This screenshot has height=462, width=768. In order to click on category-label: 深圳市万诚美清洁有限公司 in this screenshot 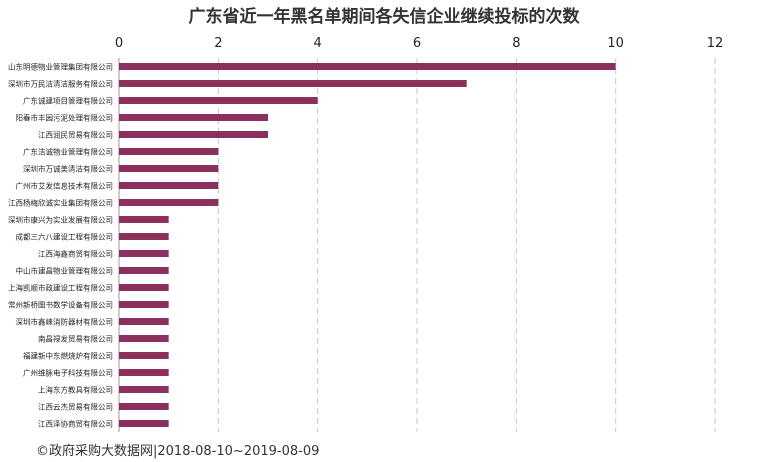, I will do `click(68, 169)`.